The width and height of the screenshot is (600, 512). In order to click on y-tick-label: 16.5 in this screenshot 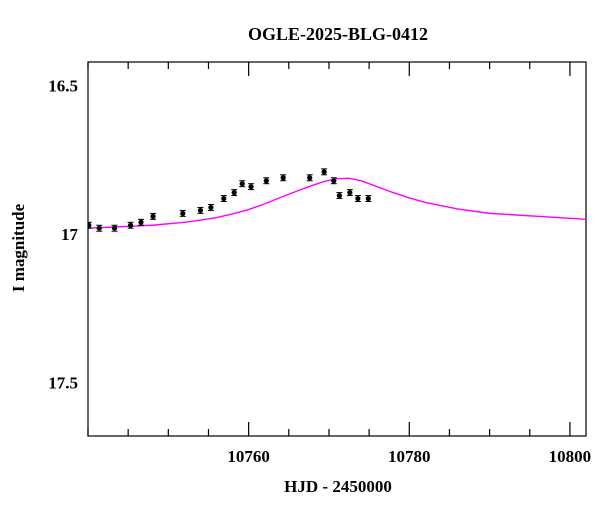, I will do `click(63, 86)`.